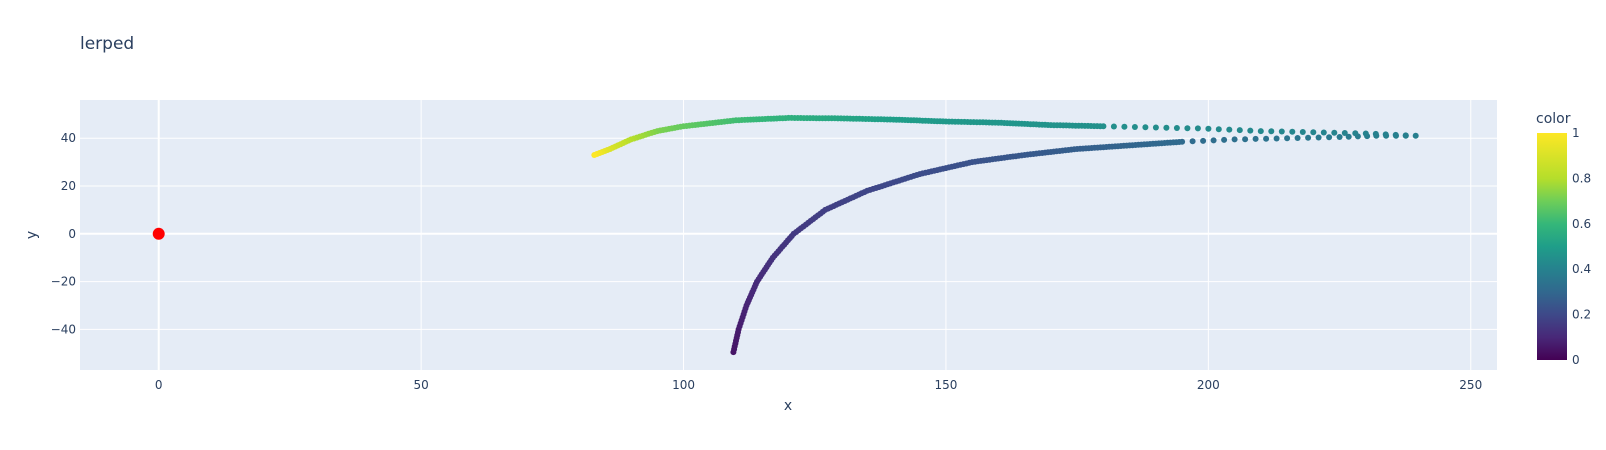  I want to click on colorbar-tick-label: 0.6, so click(1581, 224).